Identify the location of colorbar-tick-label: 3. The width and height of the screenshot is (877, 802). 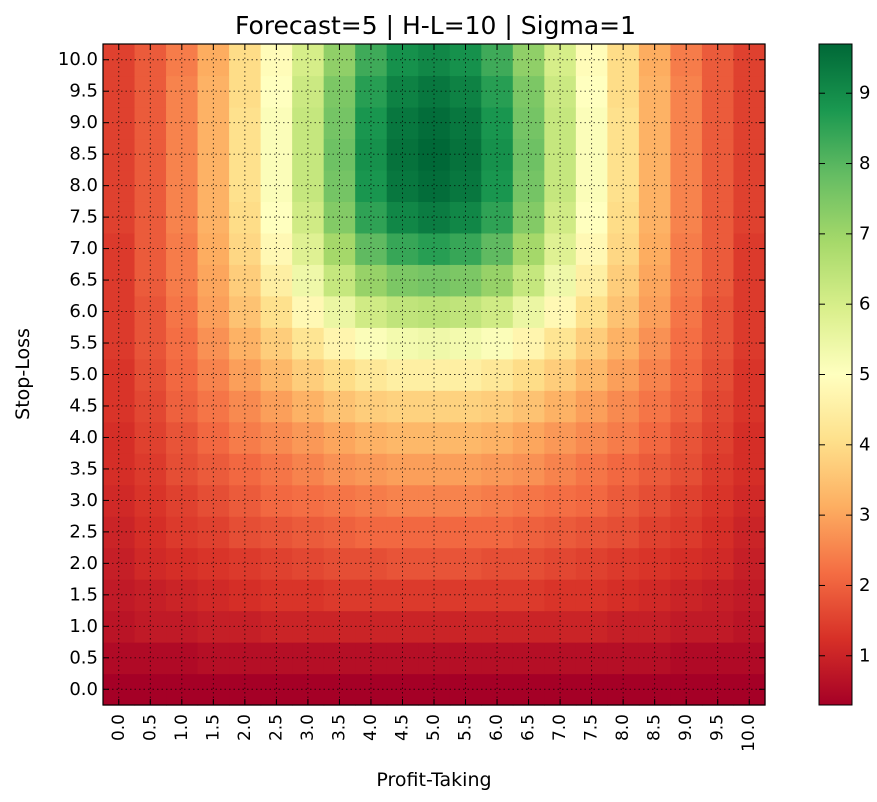
(864, 515).